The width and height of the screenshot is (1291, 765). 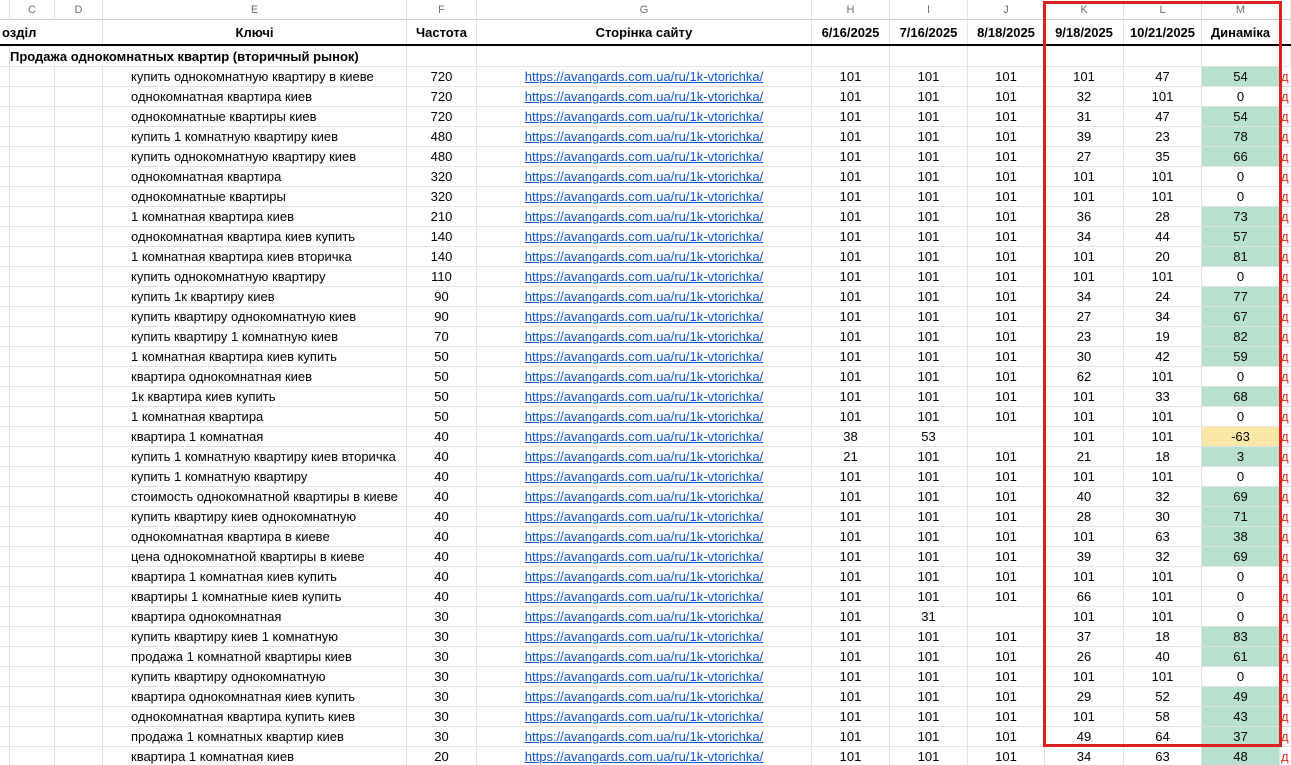 What do you see at coordinates (1163, 337) in the screenshot?
I see `cell-position-4: 19` at bounding box center [1163, 337].